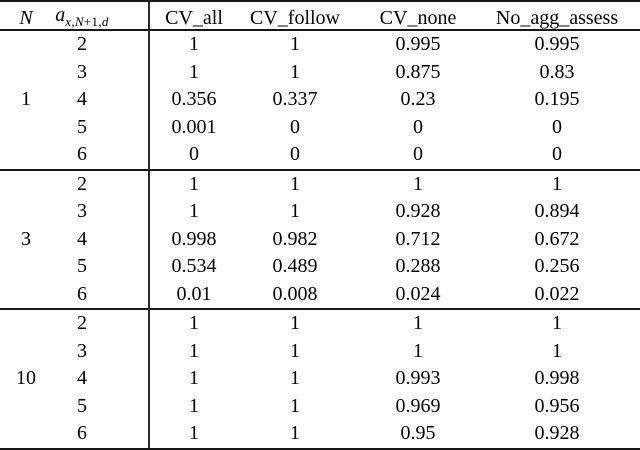 The image size is (640, 450). I want to click on cell-cv-all: 0.998, so click(194, 238).